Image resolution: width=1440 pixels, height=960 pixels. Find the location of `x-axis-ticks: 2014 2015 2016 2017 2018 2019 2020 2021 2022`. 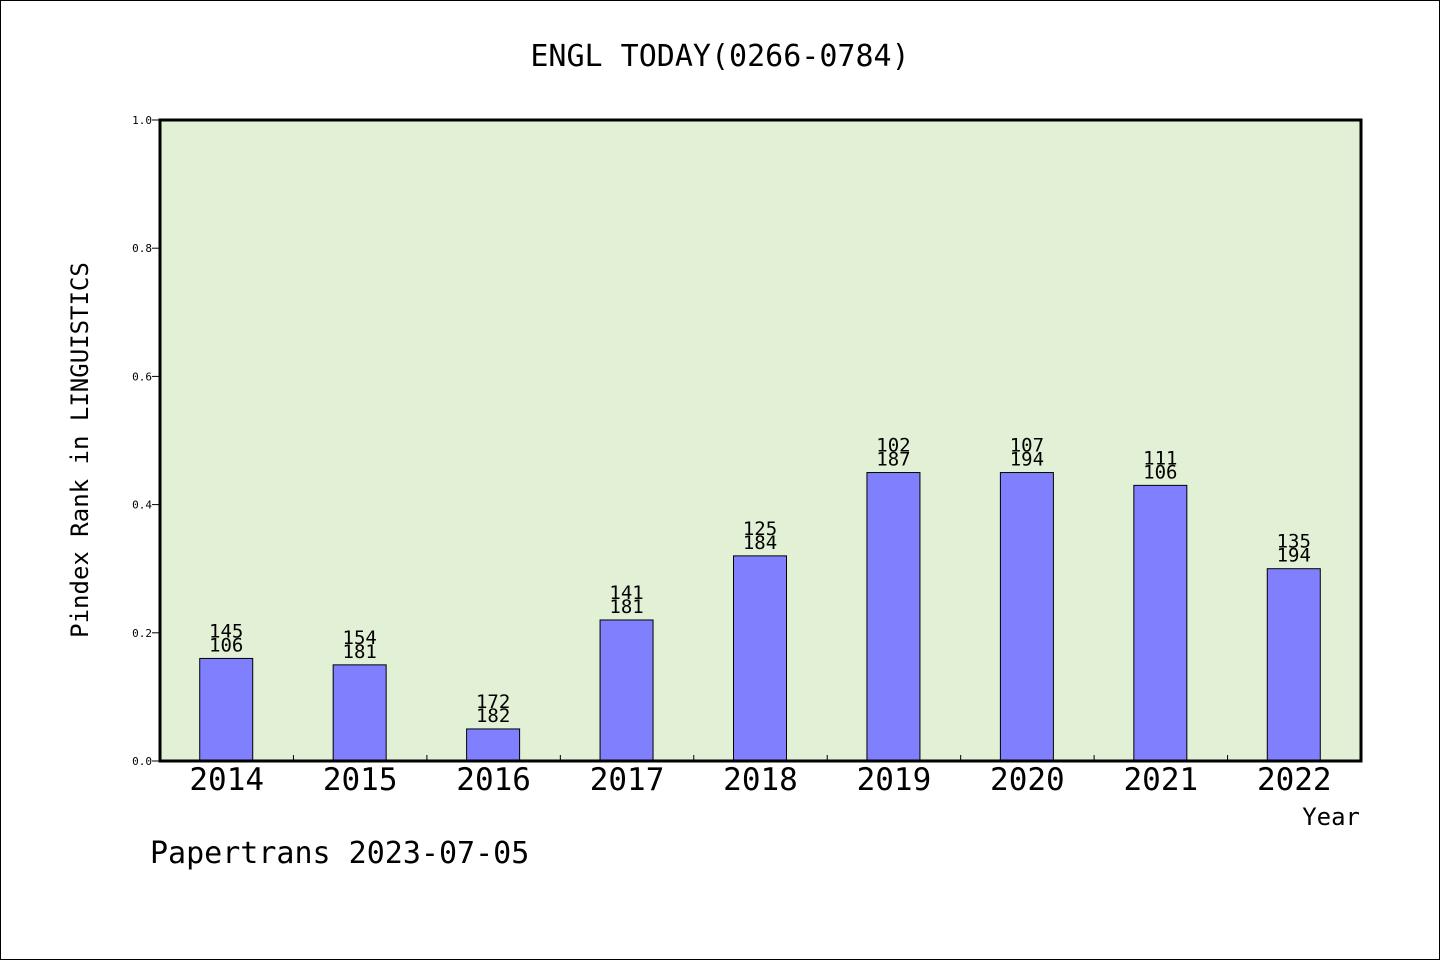

x-axis-ticks: 2014 2015 2016 2017 2018 2019 2020 2021 2022 is located at coordinates (760, 776).